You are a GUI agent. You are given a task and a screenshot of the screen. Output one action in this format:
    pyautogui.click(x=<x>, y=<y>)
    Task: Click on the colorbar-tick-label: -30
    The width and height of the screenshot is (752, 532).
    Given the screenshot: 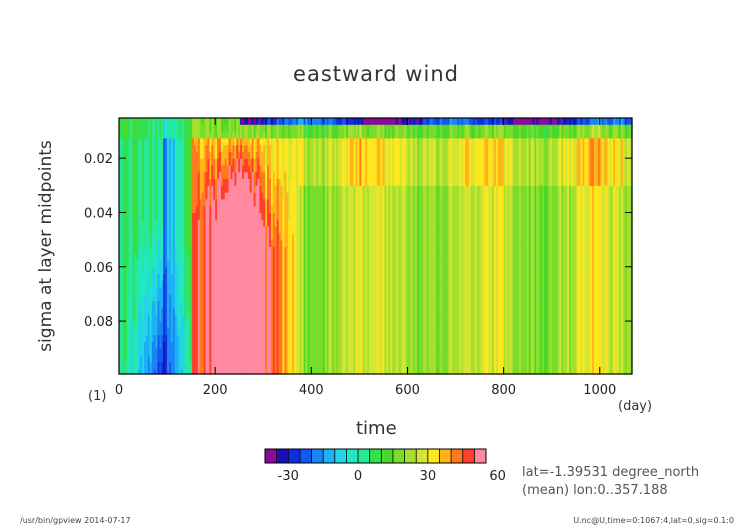 What is the action you would take?
    pyautogui.click(x=288, y=476)
    